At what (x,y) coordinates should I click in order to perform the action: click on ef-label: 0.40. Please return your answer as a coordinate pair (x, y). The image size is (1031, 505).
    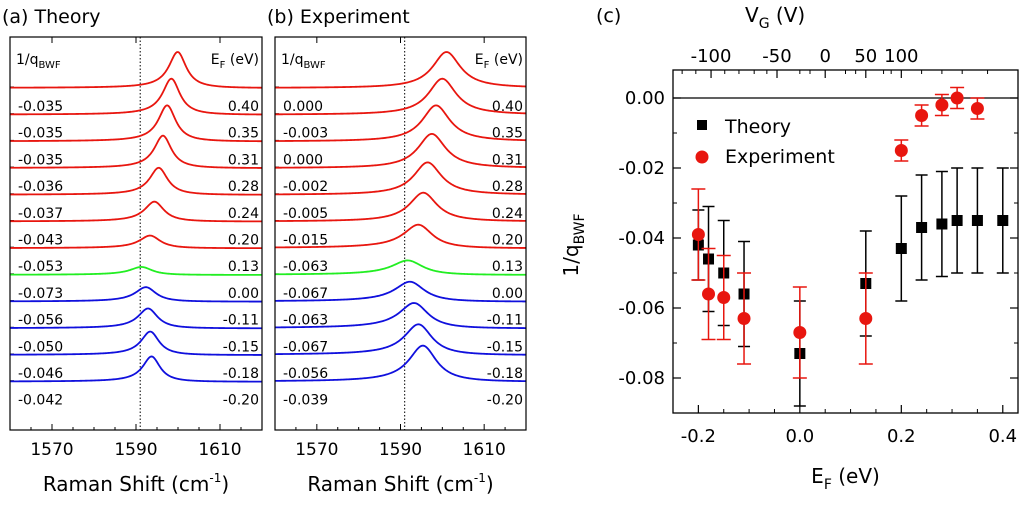
    Looking at the image, I should click on (507, 107).